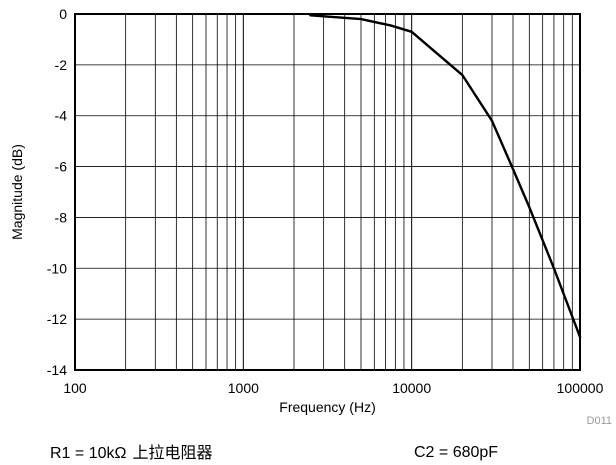 The image size is (616, 465). What do you see at coordinates (63, 14) in the screenshot?
I see `y-tick-label: 0` at bounding box center [63, 14].